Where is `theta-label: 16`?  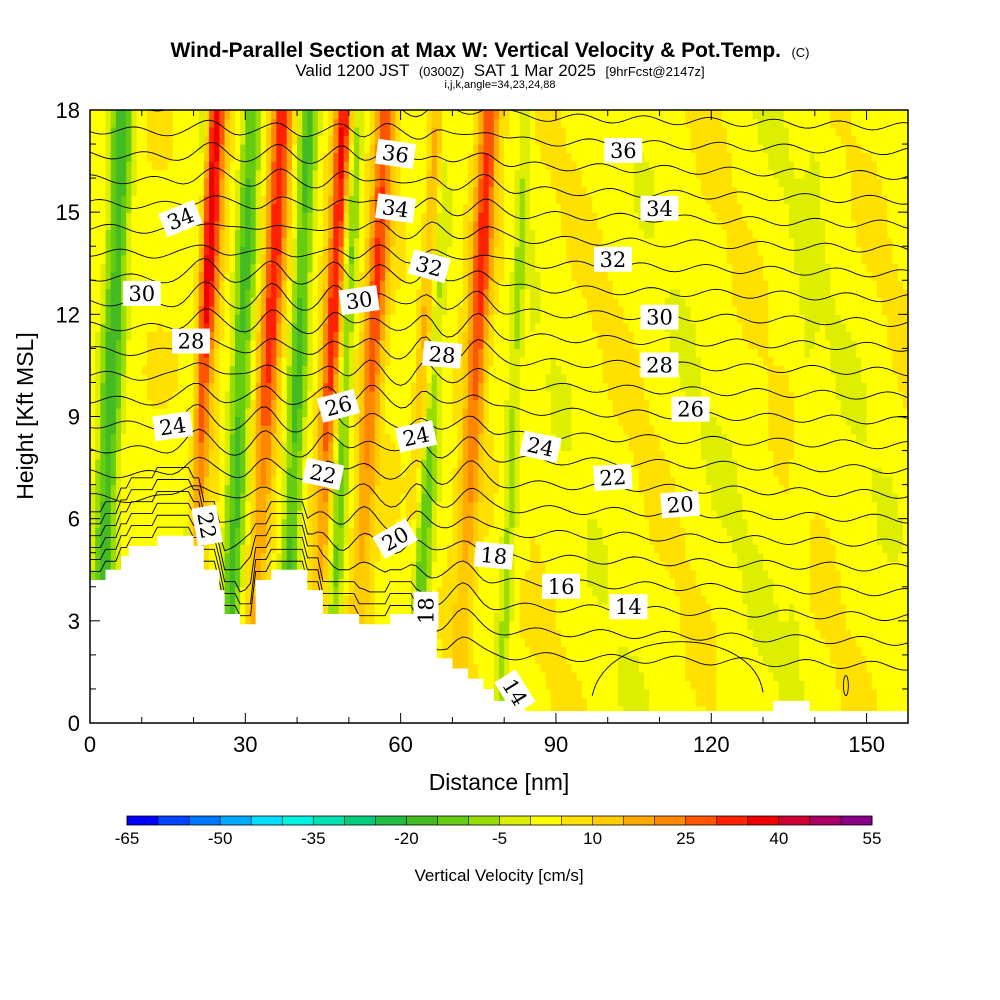 theta-label: 16 is located at coordinates (561, 586).